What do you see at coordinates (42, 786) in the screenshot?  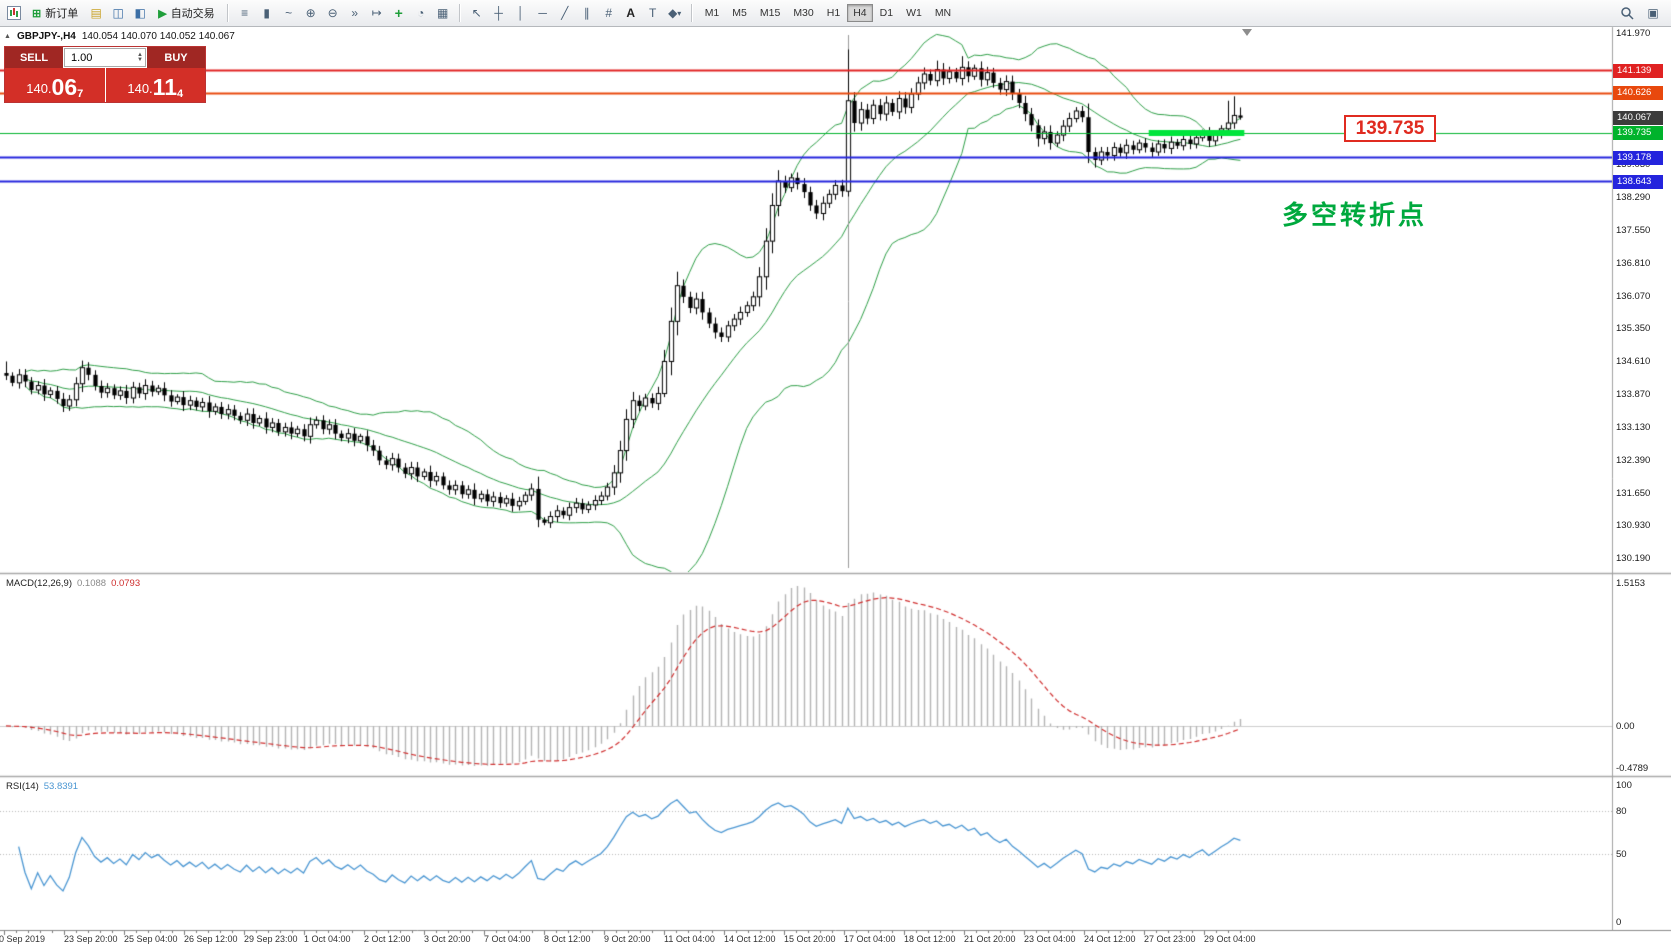 I see `rsi-label: RSI(14) 53.8391` at bounding box center [42, 786].